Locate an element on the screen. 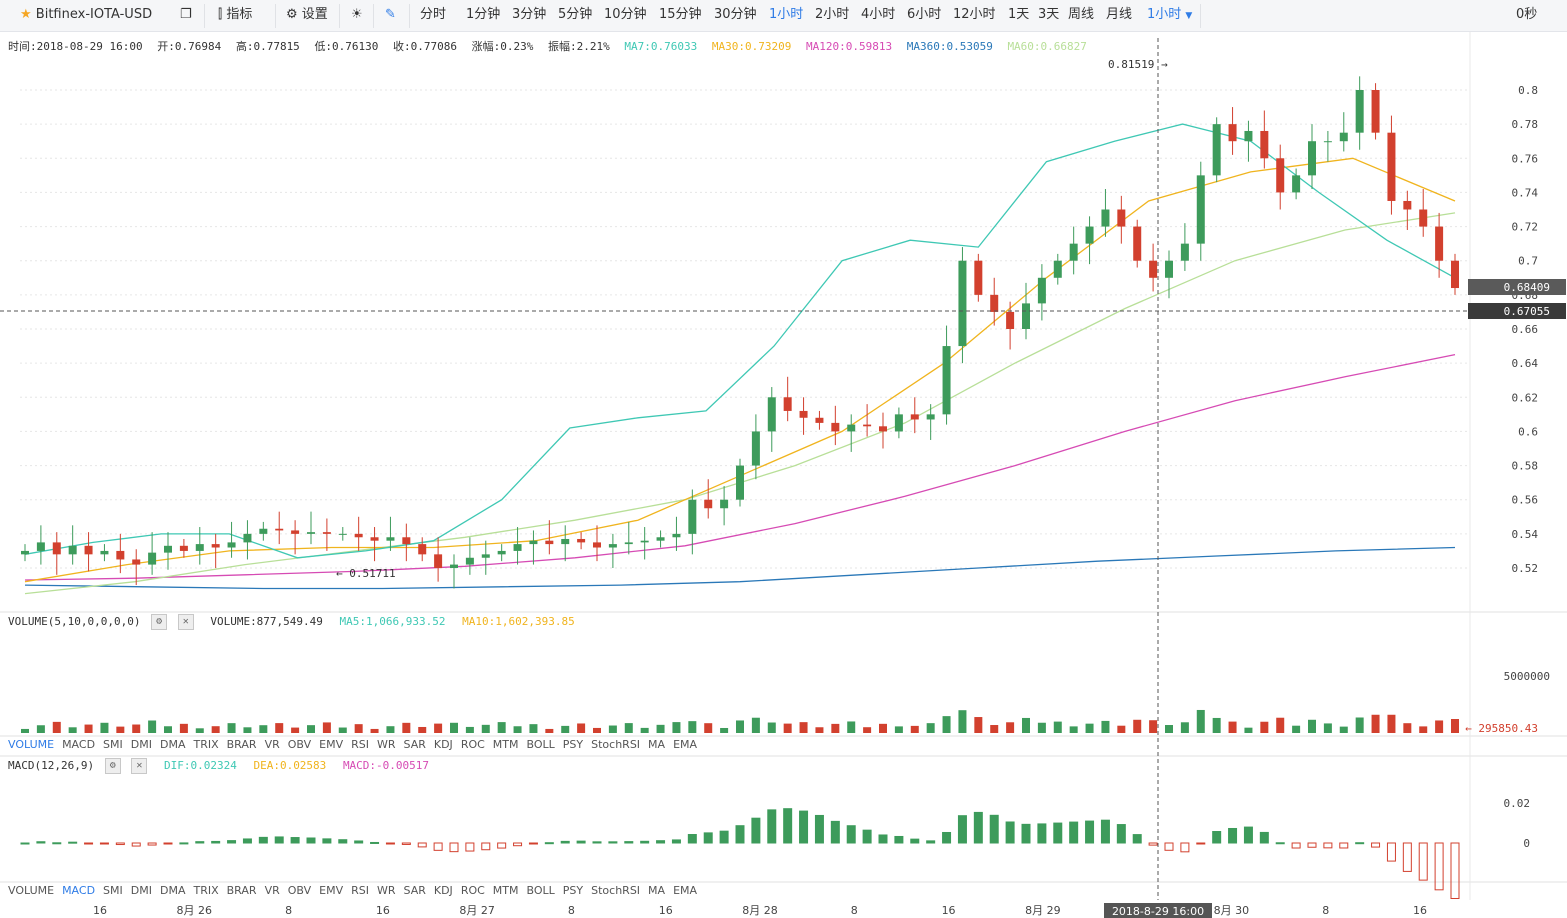 This screenshot has width=1567, height=918. interval-13: 3天 is located at coordinates (1049, 14).